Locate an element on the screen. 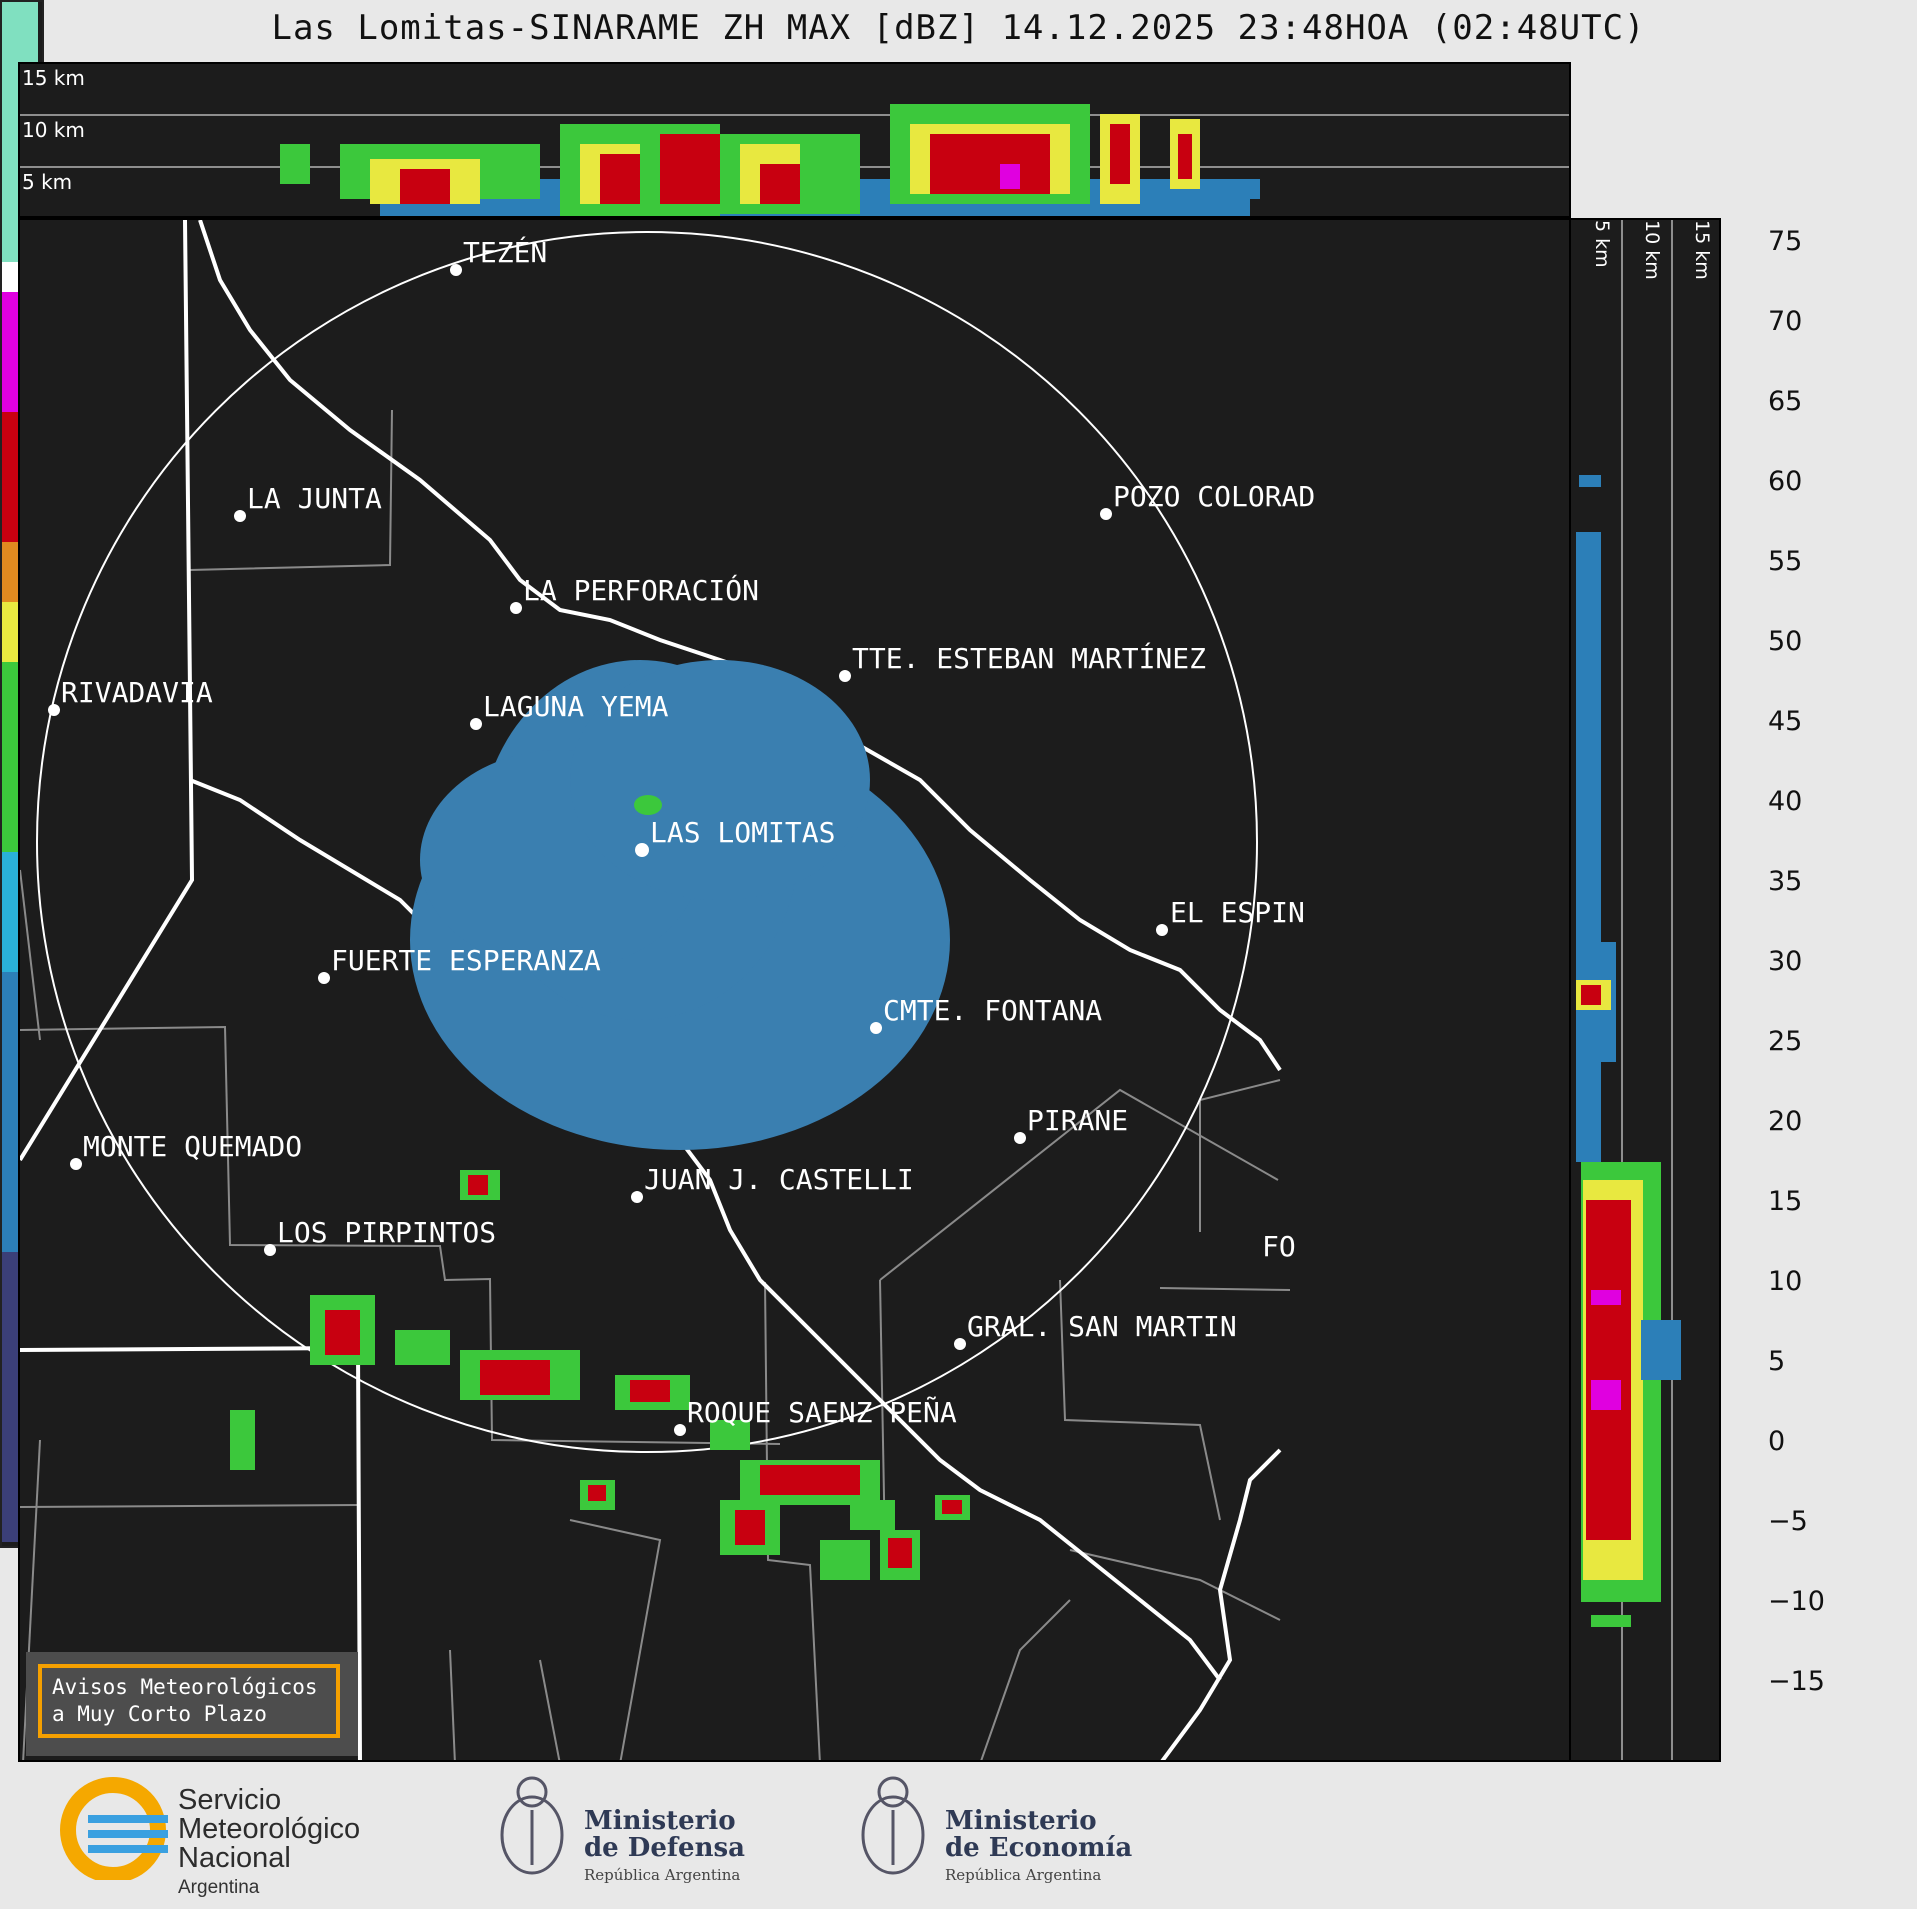 The height and width of the screenshot is (1909, 1917). colorbar-tick: −5 is located at coordinates (1788, 1521).